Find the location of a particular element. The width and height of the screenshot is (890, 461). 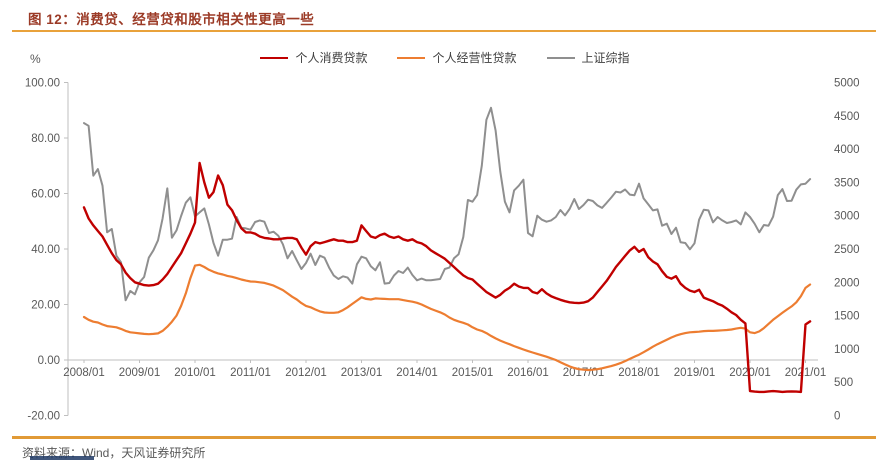

y-axis-tick-label: -20.00 is located at coordinates (43, 417).